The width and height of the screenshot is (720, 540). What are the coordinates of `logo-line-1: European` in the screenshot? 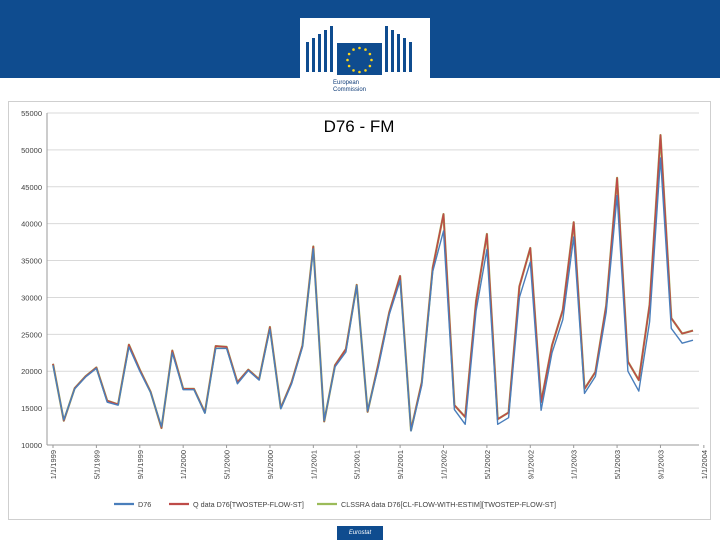 It's located at (346, 83).